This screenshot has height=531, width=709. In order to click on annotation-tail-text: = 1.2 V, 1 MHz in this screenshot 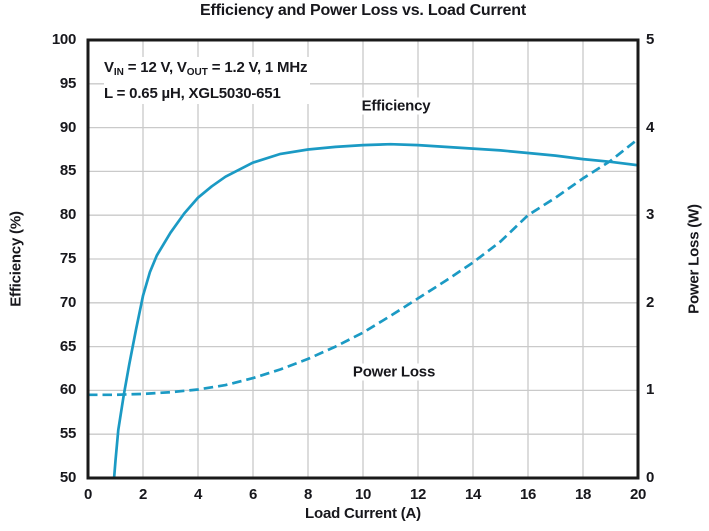, I will do `click(257, 67)`.